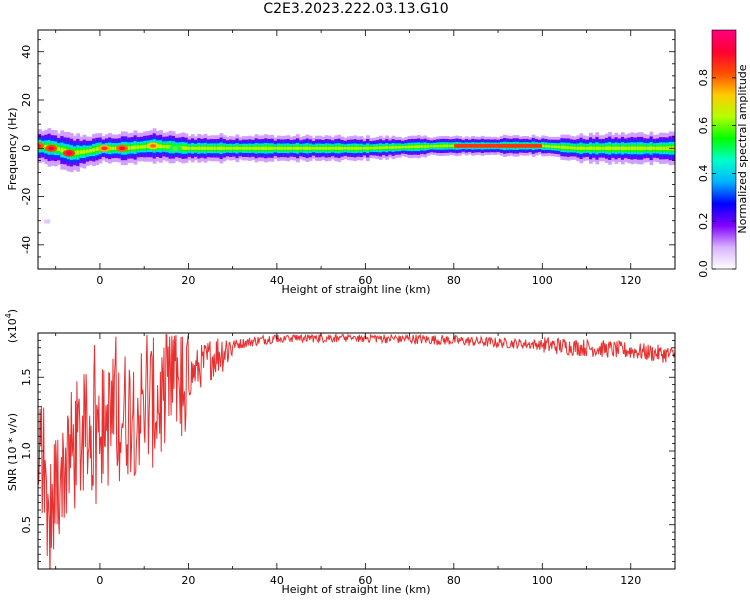 Image resolution: width=750 pixels, height=604 pixels. I want to click on x-tick-label: 100, so click(542, 280).